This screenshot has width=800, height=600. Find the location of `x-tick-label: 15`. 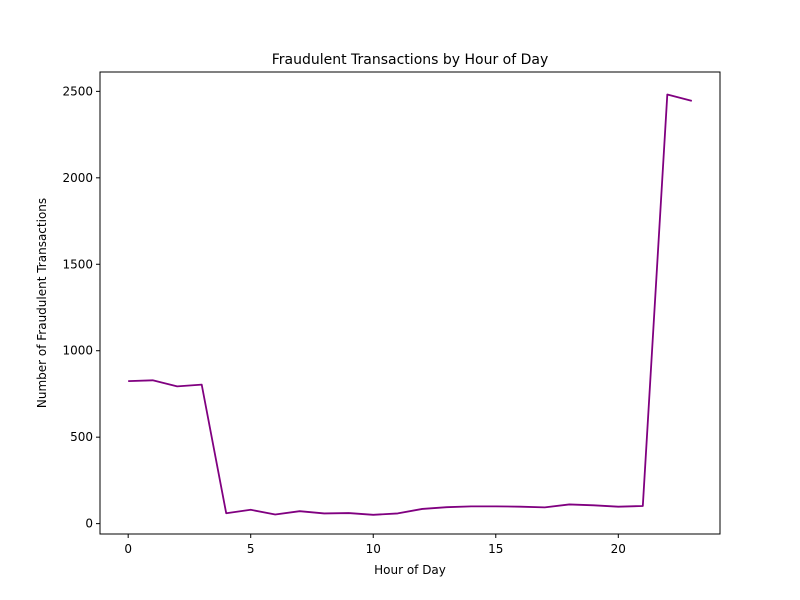

x-tick-label: 15 is located at coordinates (495, 549).